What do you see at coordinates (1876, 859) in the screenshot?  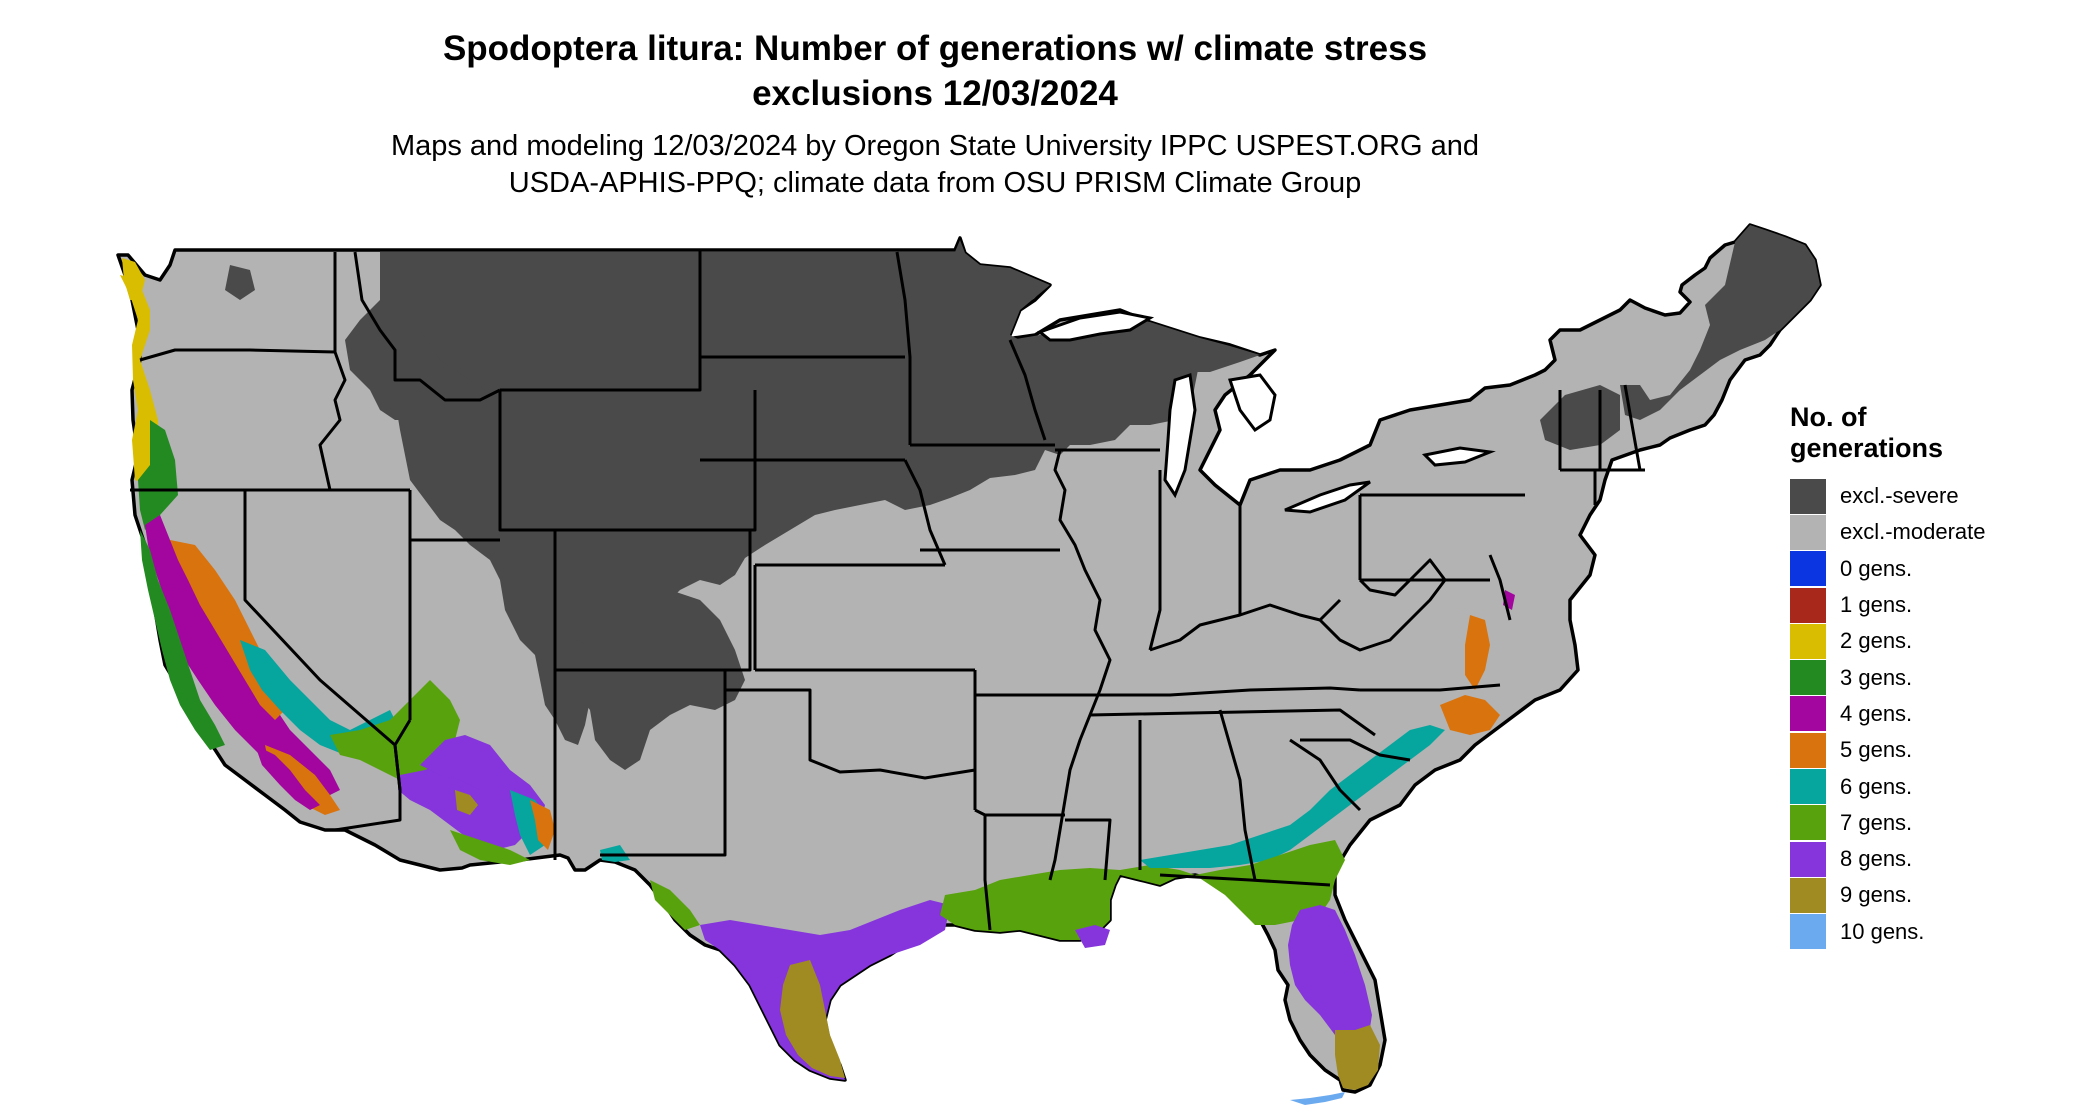 I see `legend-label: 8 gens.` at bounding box center [1876, 859].